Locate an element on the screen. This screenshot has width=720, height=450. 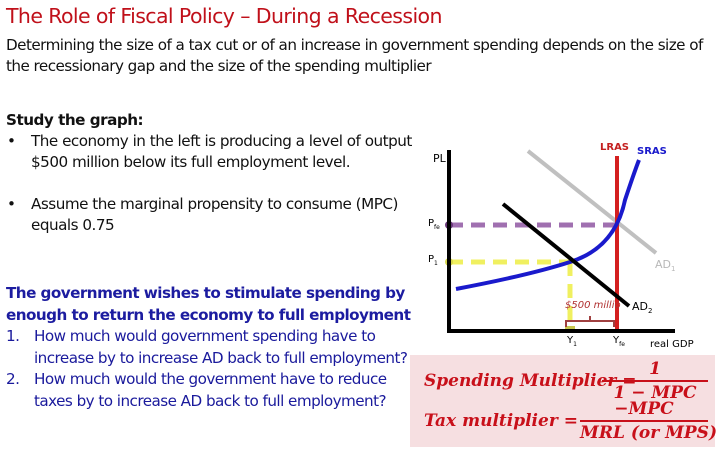
ad1-label: AD1 is located at coordinates (665, 266).